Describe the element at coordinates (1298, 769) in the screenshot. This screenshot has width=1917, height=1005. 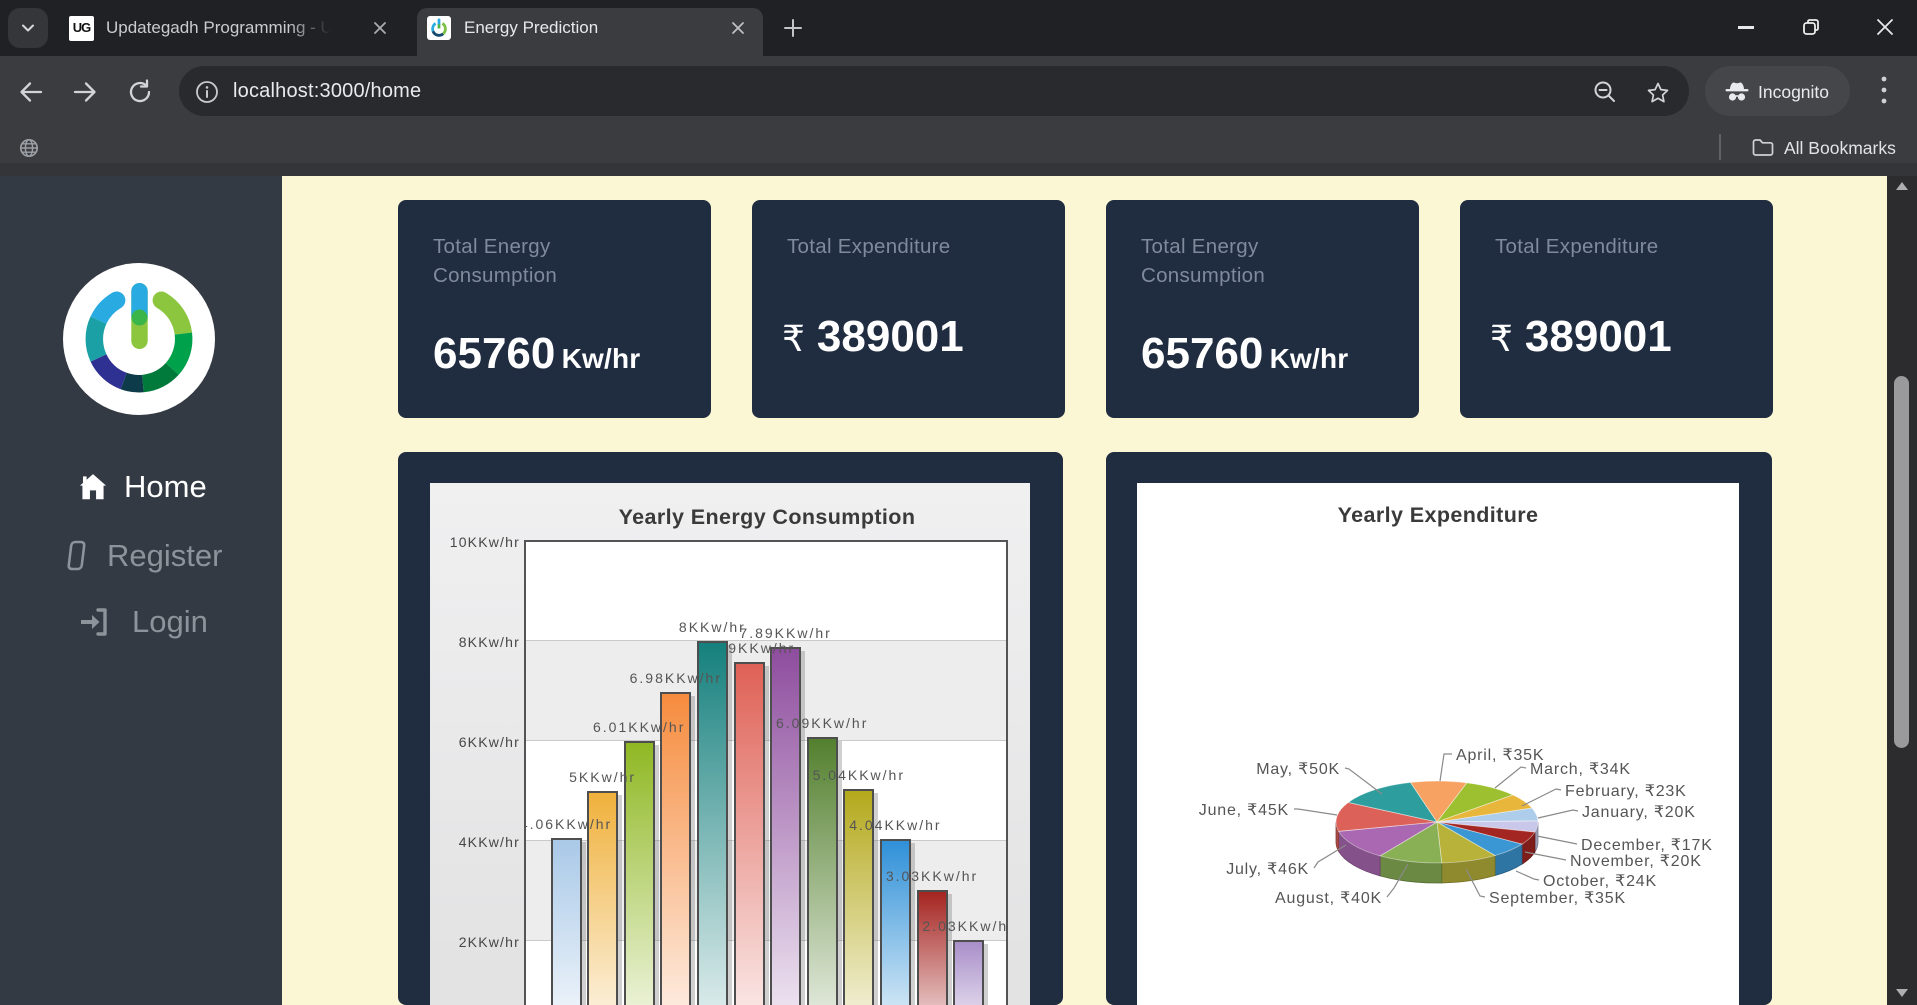
I see `svg-text: May, ₹50K` at that location.